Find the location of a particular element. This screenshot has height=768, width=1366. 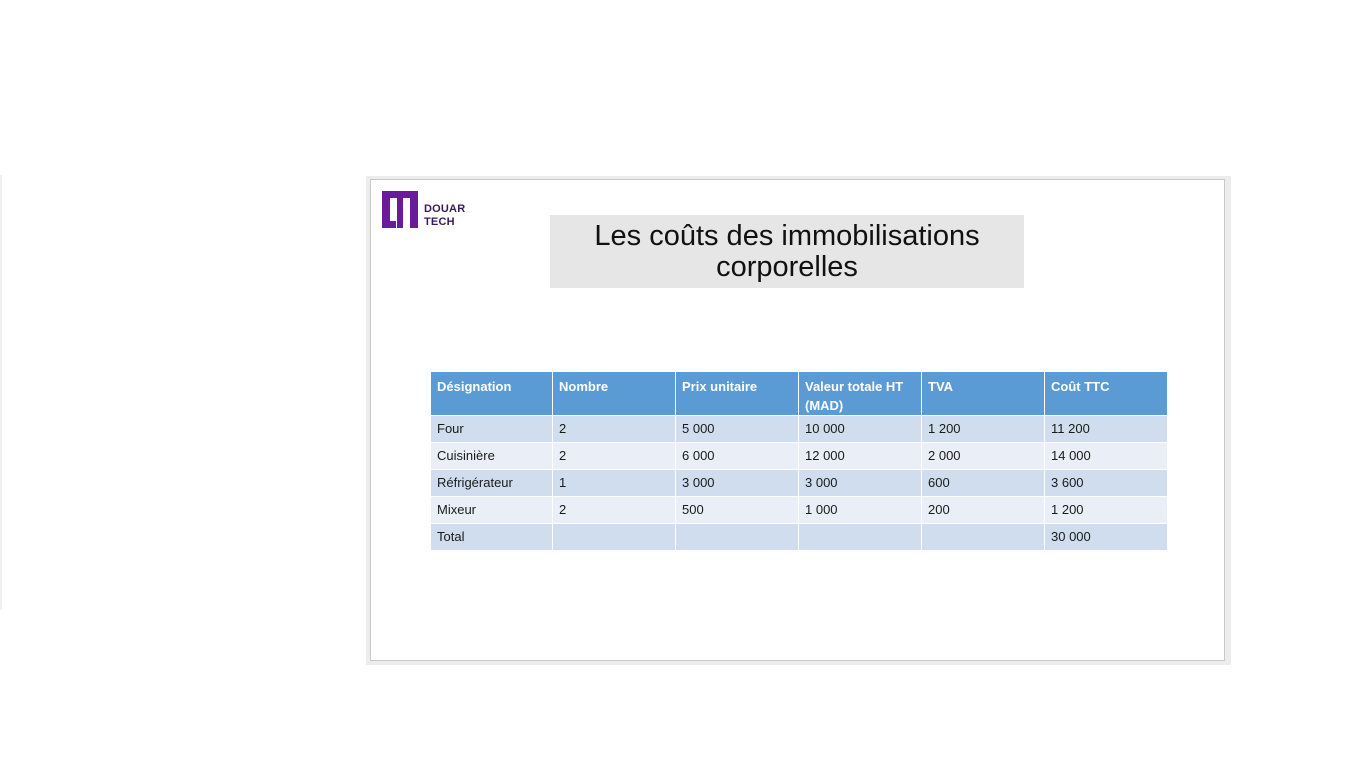

header-cout-ttc: Coût TTC is located at coordinates (1106, 393).